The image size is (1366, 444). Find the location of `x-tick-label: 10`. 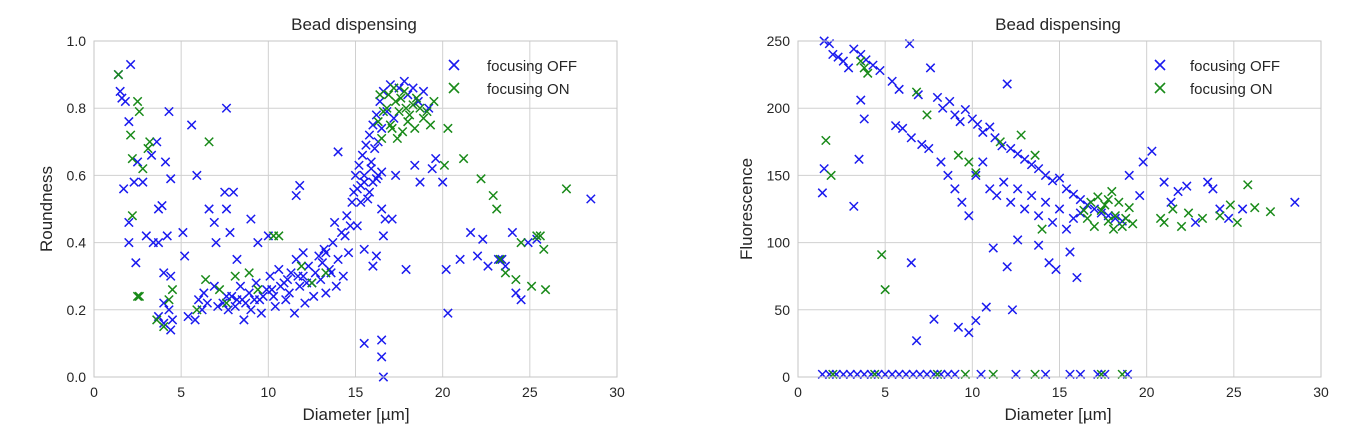

x-tick-label: 10 is located at coordinates (973, 392).